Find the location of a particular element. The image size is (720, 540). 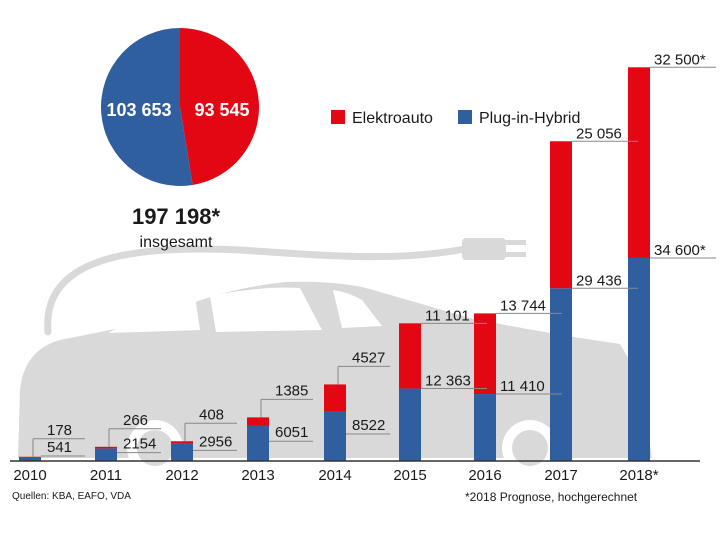

x-tick-label: 2017 is located at coordinates (560, 475).